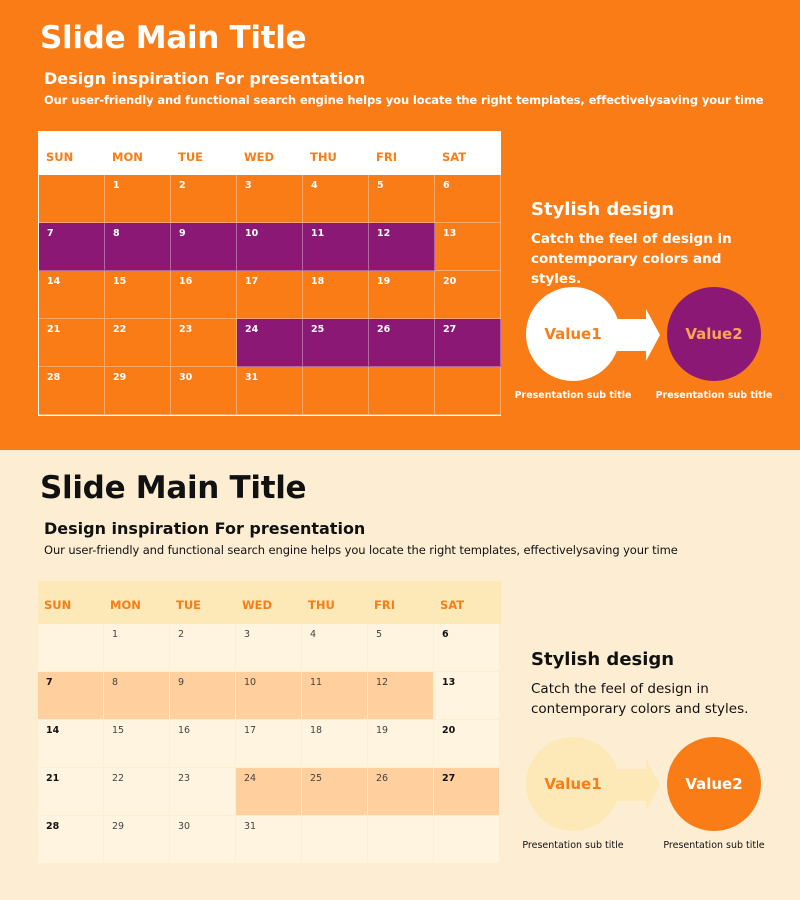 The image size is (800, 900). Describe the element at coordinates (204, 295) in the screenshot. I see `calendar-day-16: 16` at that location.